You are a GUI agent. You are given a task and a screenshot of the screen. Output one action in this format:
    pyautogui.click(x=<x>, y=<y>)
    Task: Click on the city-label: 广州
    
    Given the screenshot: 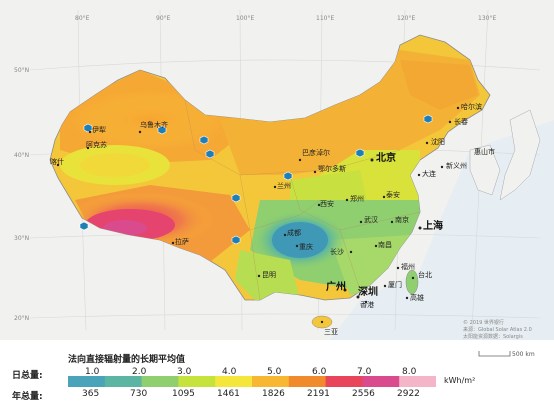 What is the action you would take?
    pyautogui.click(x=336, y=287)
    